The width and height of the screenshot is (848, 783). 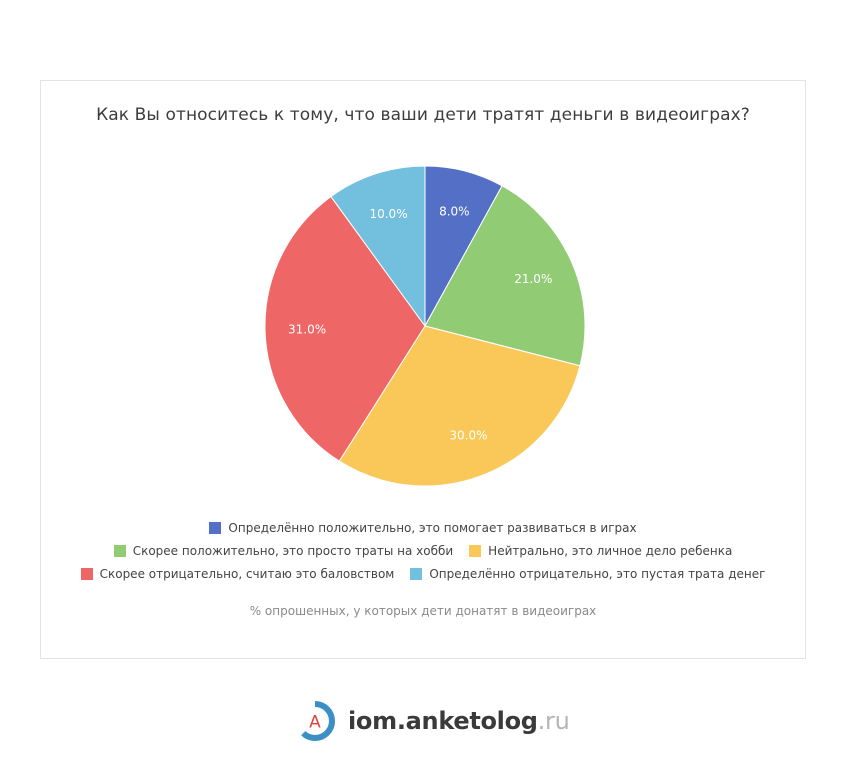 I want to click on anketolog-logo-icon: A, so click(x=315, y=721).